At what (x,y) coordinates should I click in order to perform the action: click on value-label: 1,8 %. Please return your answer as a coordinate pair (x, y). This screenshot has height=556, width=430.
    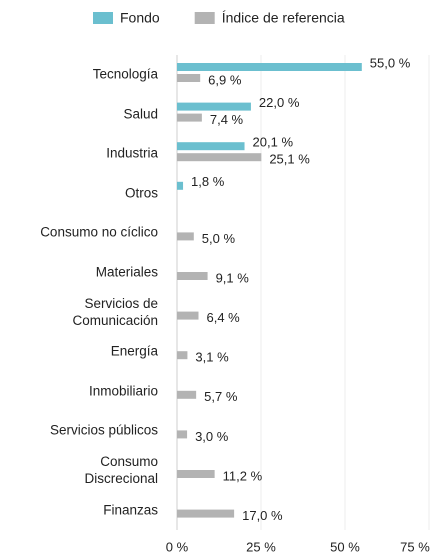
    Looking at the image, I should click on (208, 181).